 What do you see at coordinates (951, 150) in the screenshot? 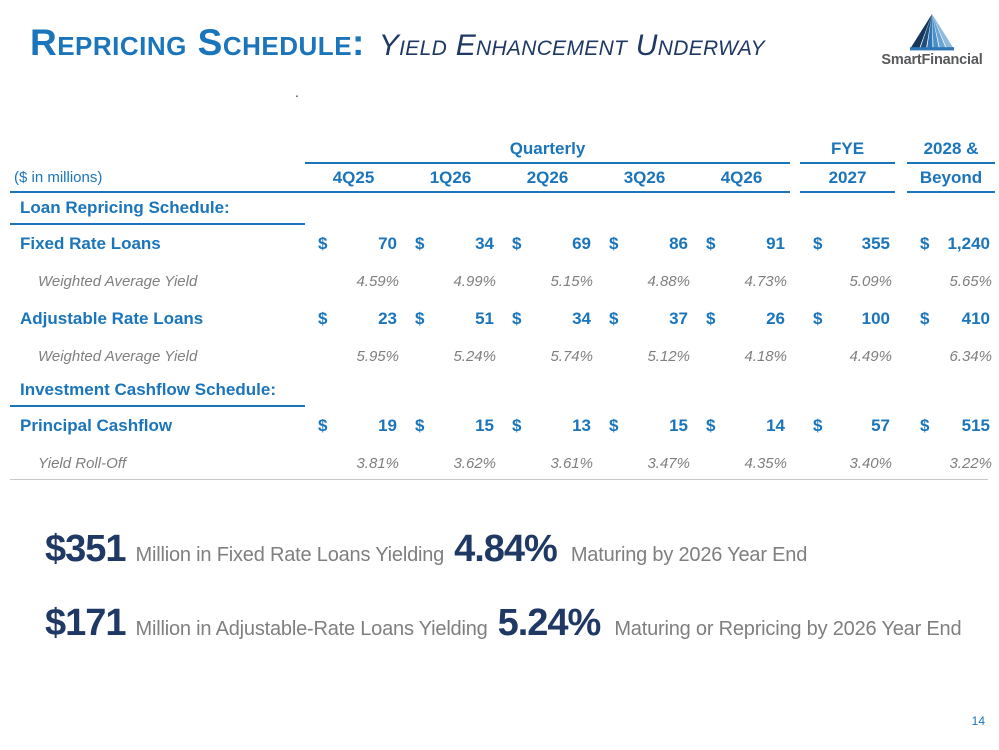
I see `group-header-2028-beyond: 2028 &` at bounding box center [951, 150].